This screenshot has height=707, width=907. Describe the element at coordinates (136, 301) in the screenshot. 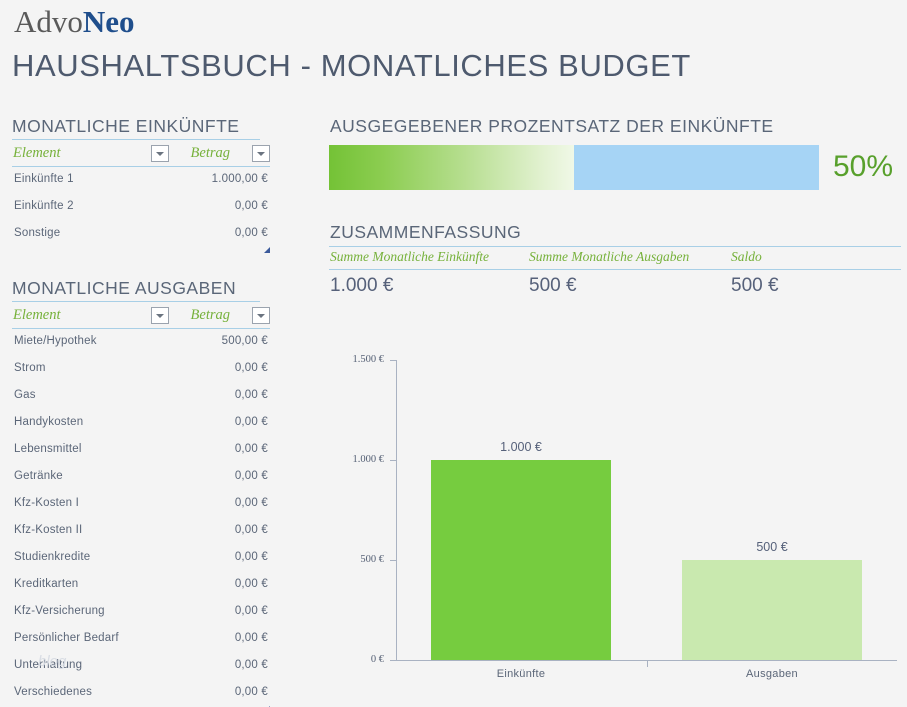

I see `expenses-section-divider` at that location.